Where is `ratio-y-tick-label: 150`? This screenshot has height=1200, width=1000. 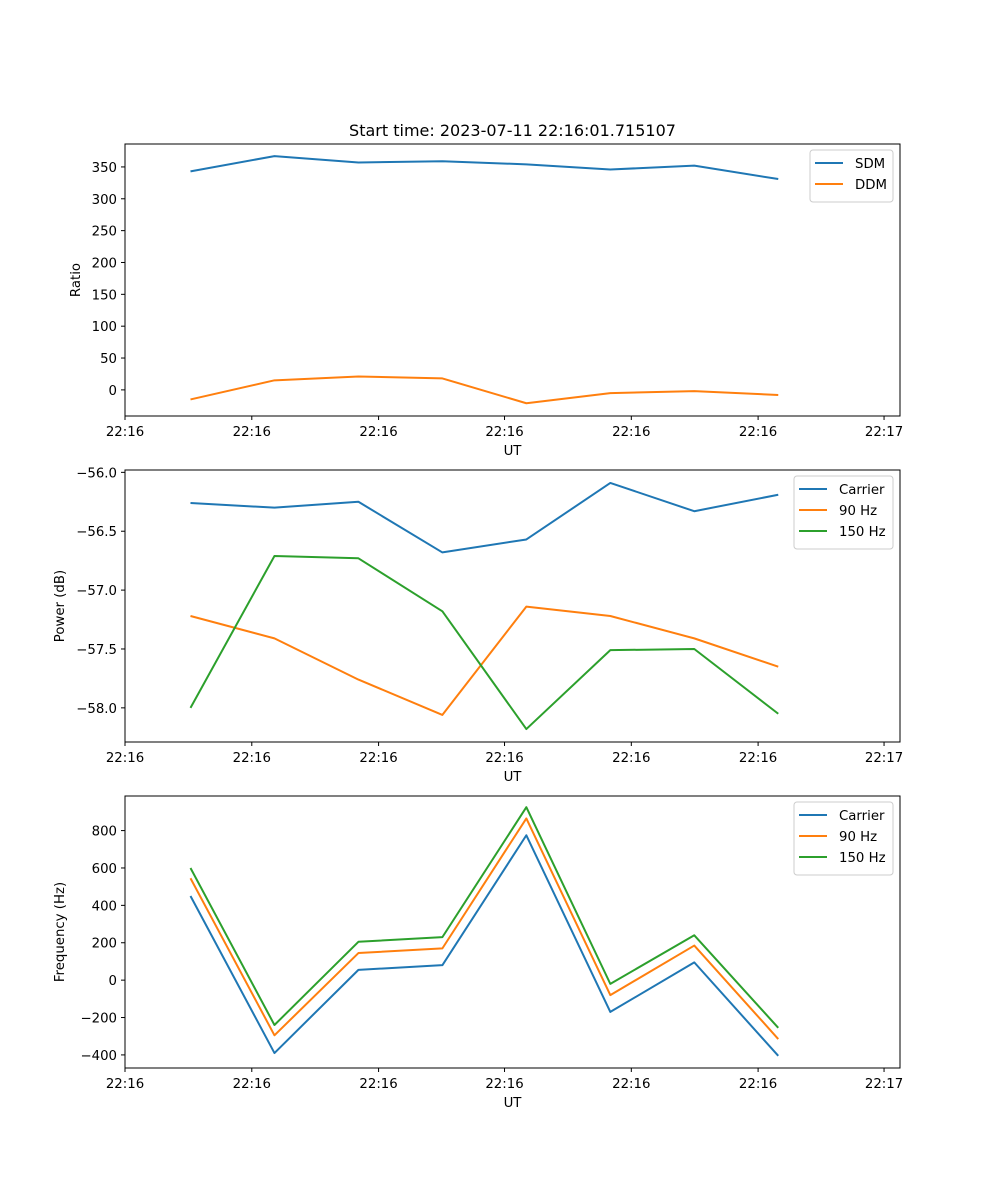
ratio-y-tick-label: 150 is located at coordinates (104, 295).